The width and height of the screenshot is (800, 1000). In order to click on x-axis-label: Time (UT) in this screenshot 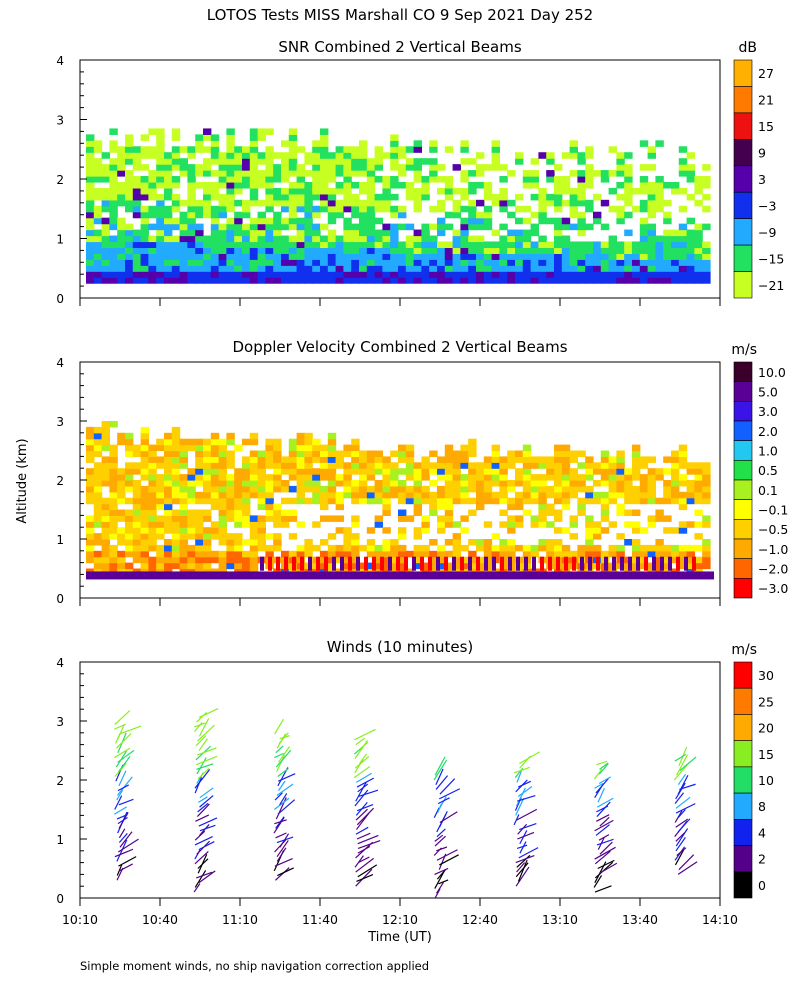, I will do `click(399, 937)`.